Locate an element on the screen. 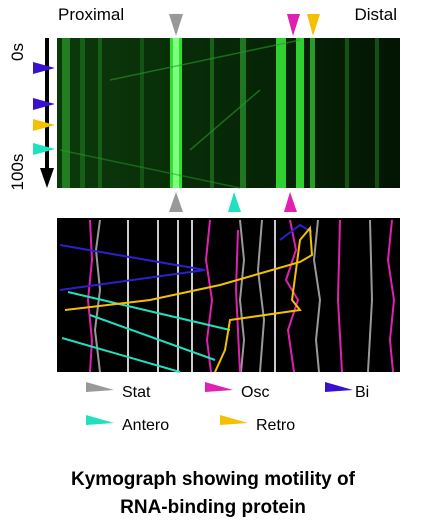 Image resolution: width=426 pixels, height=532 pixels. caption: RNA-binding protein is located at coordinates (213, 507).